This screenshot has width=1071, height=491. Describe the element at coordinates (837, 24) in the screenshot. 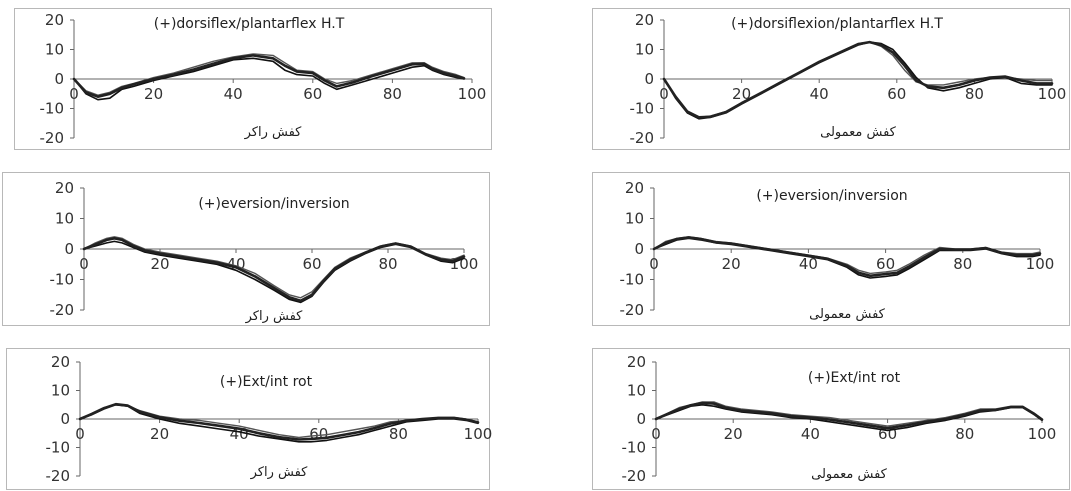

I see `chart-title: (+)dorsiflexion/plantarflex H.T` at that location.